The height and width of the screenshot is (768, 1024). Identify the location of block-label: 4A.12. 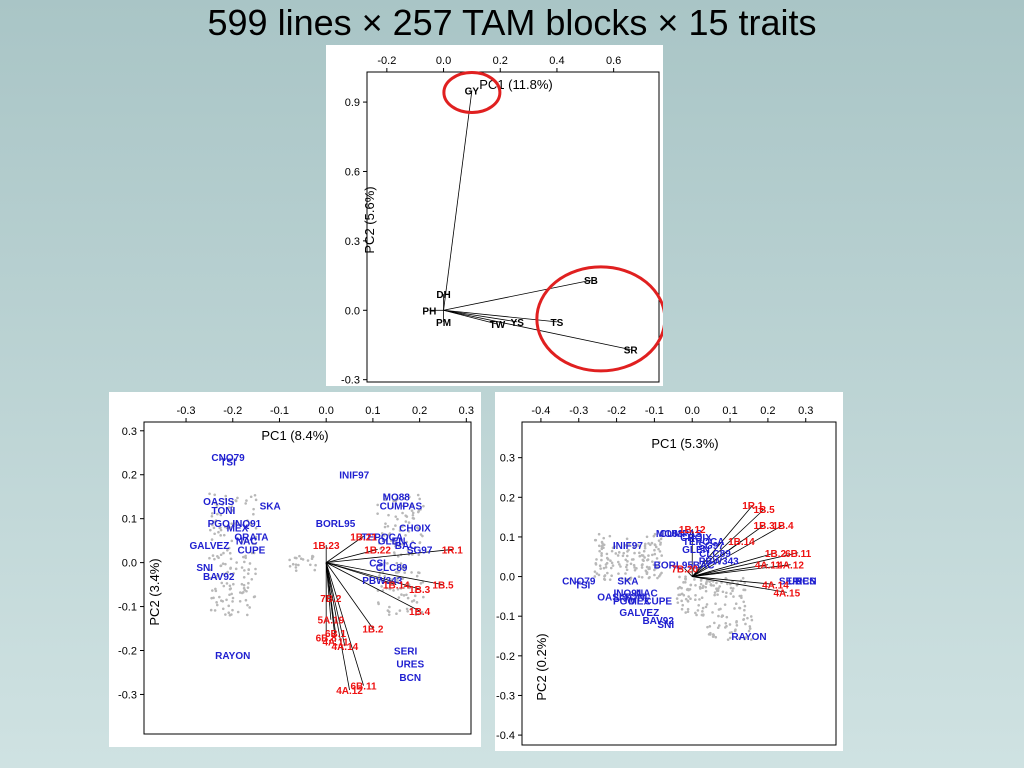
(790, 566).